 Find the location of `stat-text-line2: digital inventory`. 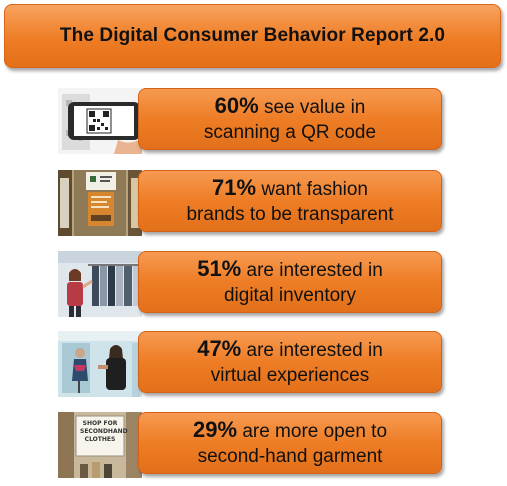

stat-text-line2: digital inventory is located at coordinates (290, 295).